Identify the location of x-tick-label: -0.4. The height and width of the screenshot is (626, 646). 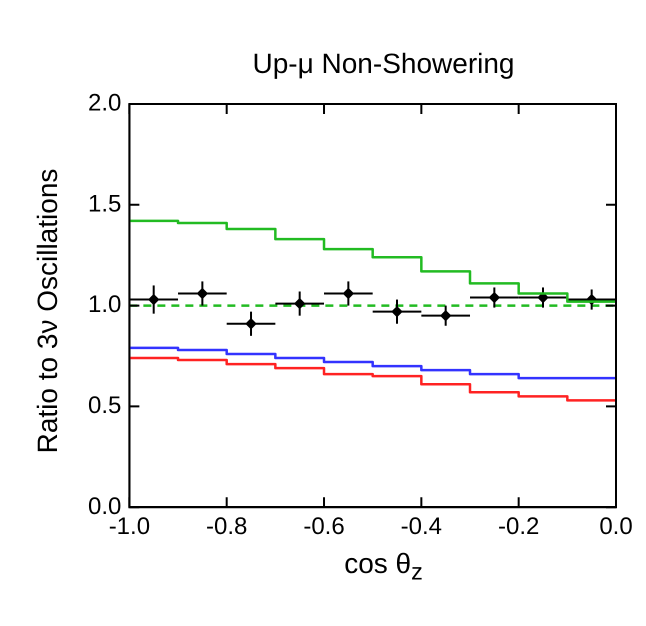
(421, 526).